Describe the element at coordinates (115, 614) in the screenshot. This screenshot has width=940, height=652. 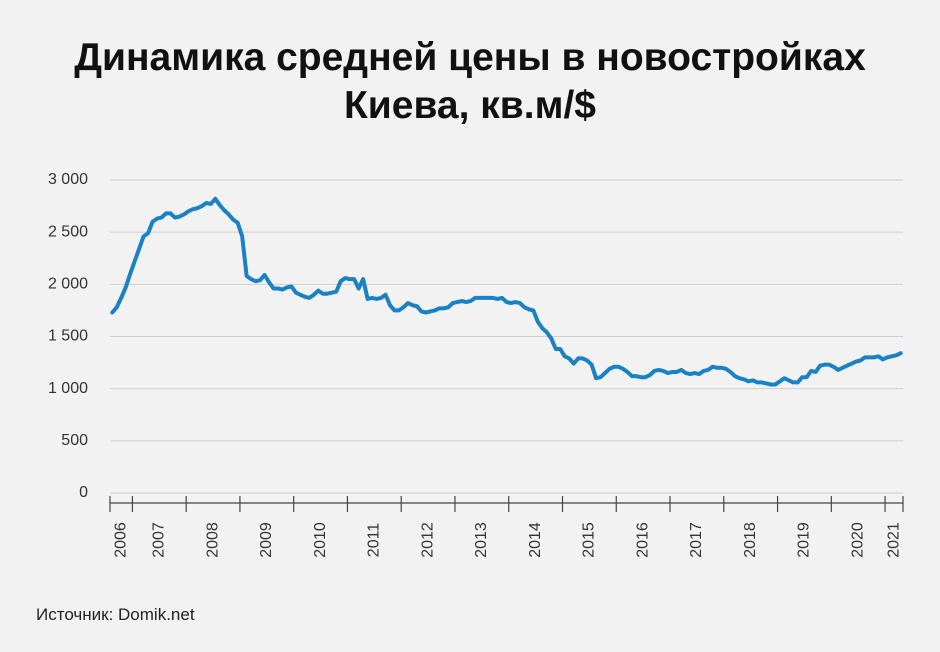
I see `source-note: Источник: Domik.net` at that location.